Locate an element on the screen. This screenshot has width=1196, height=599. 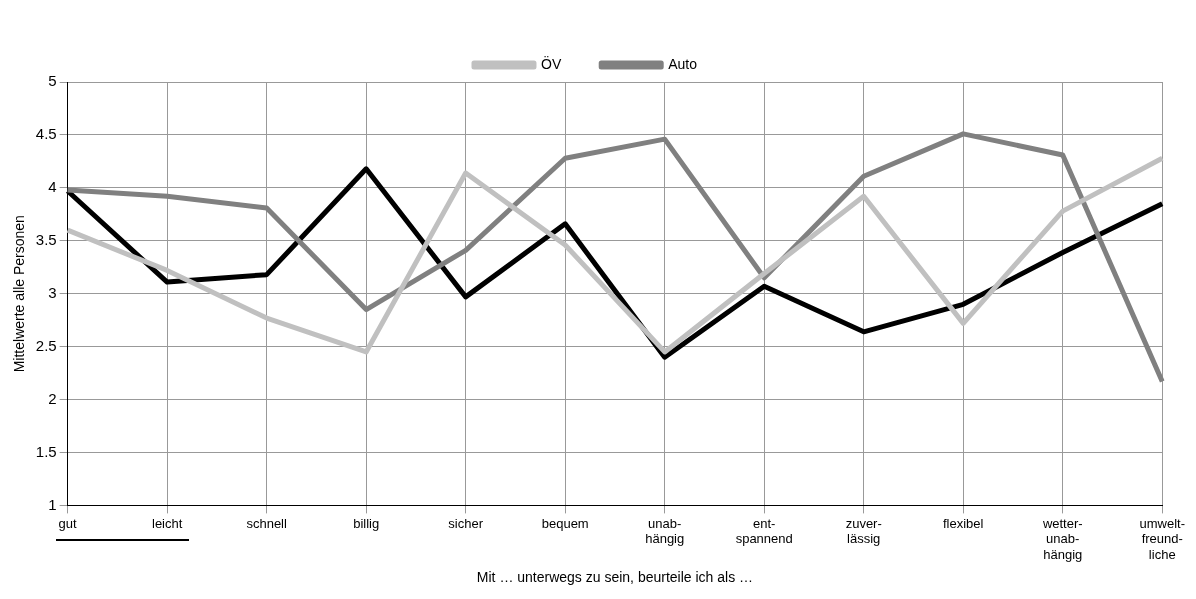
y-tick-label: 5 is located at coordinates (52, 81).